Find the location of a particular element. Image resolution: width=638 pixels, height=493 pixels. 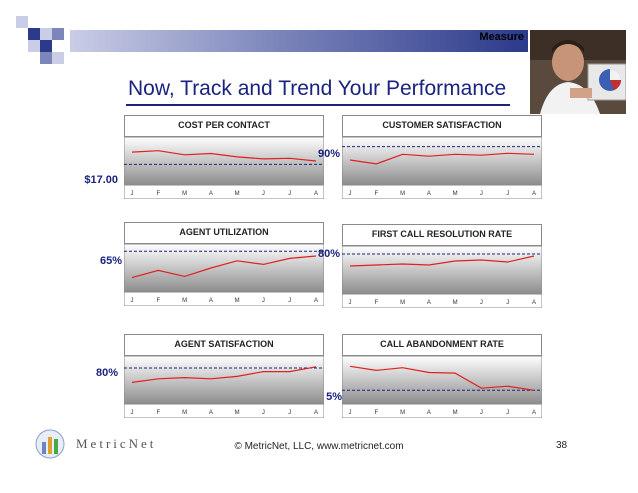

title-underline is located at coordinates (318, 105).